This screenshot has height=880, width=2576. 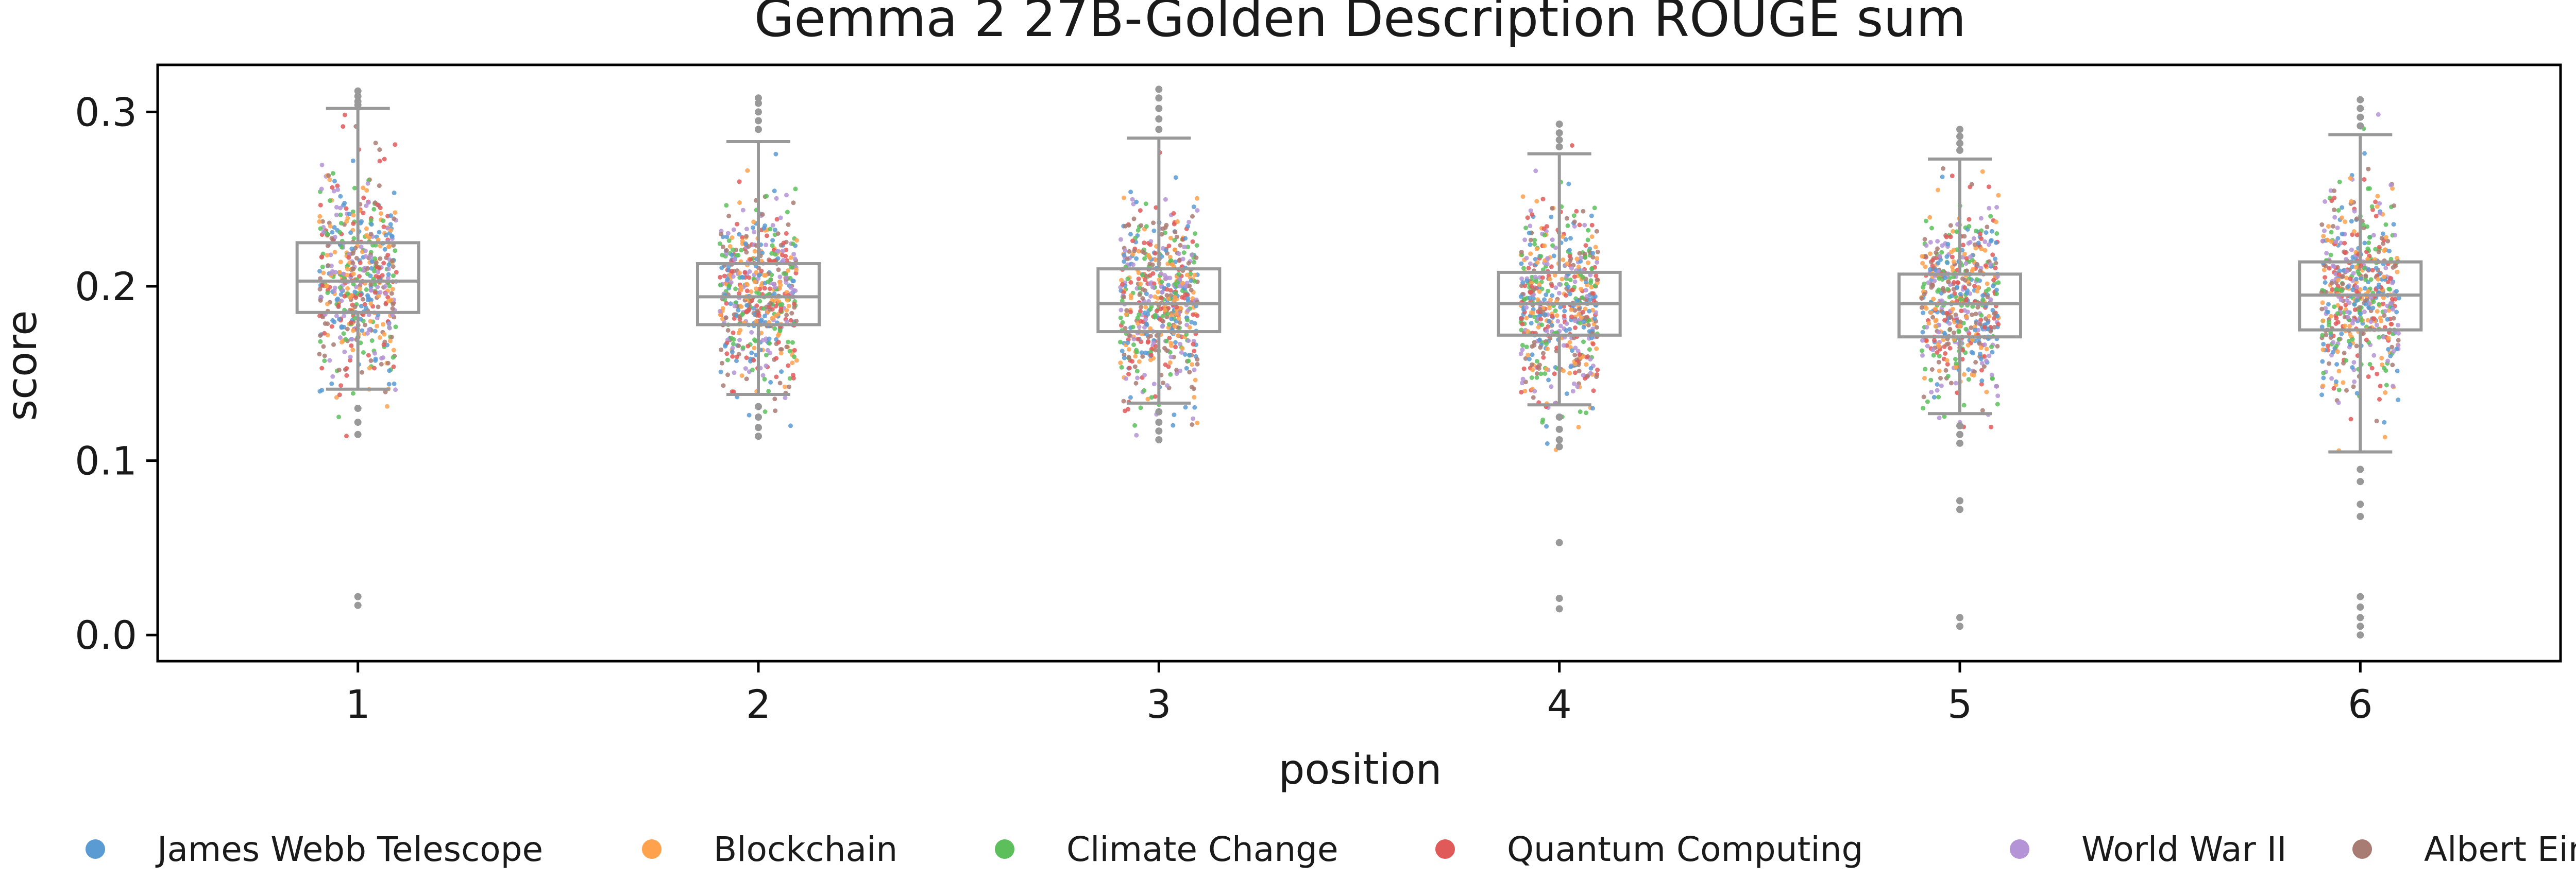 I want to click on legend-marker, so click(x=1004, y=849).